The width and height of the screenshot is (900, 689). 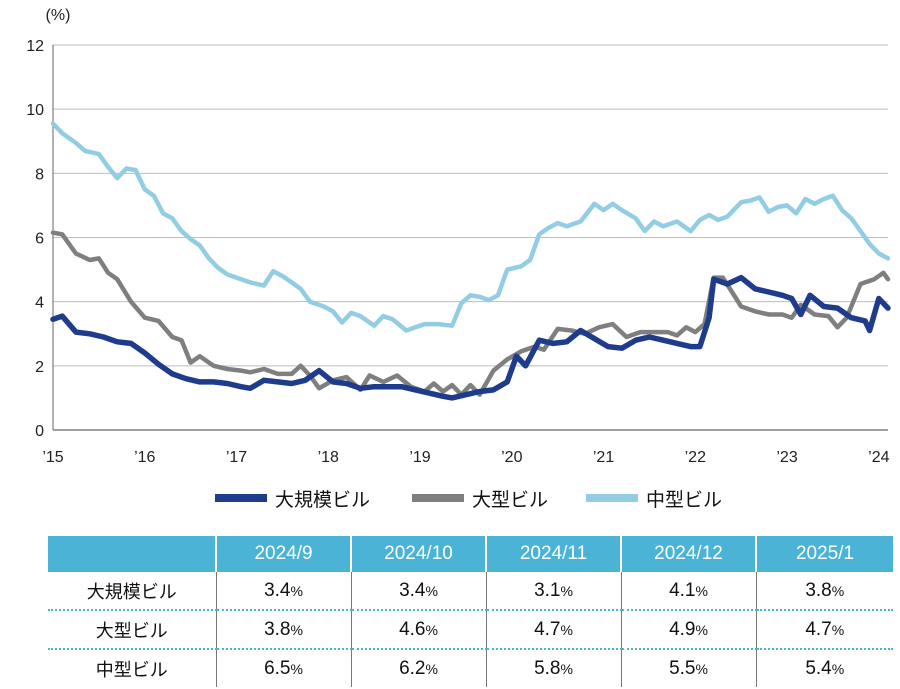 What do you see at coordinates (818, 668) in the screenshot?
I see `cell-value: 5.4` at bounding box center [818, 668].